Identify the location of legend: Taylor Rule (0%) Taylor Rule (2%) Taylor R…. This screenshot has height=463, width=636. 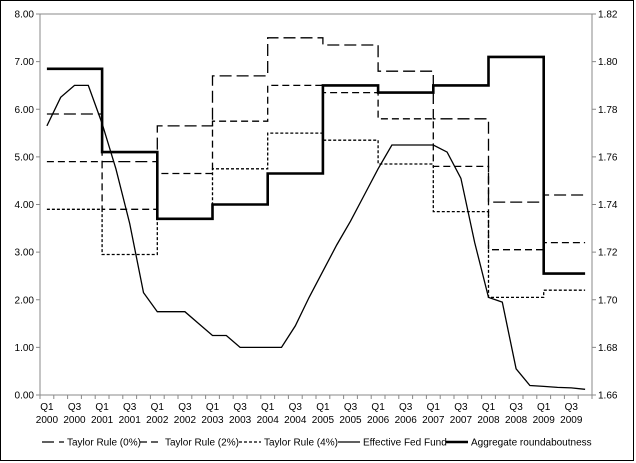
(317, 443).